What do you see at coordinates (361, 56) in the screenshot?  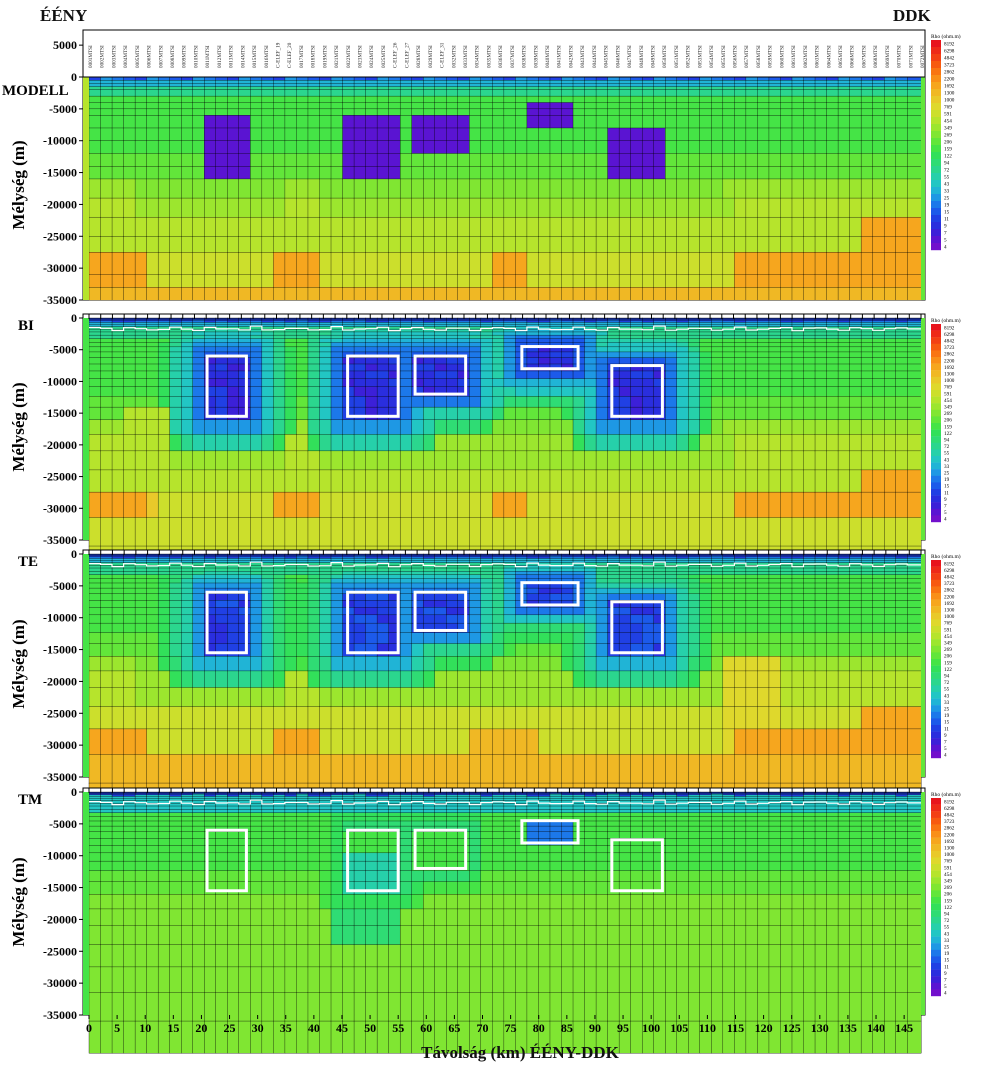 I see `station-label: 0023MTSI` at bounding box center [361, 56].